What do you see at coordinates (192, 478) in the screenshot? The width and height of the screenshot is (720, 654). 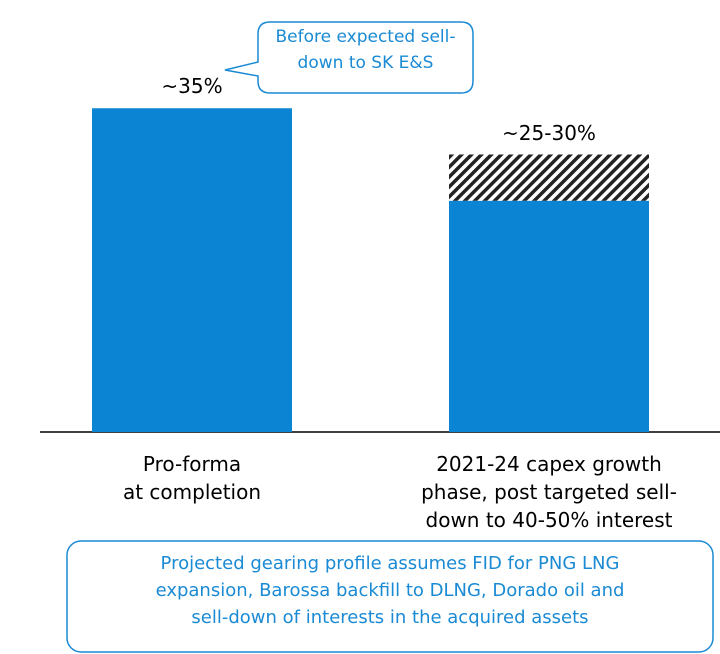 I see `x-tick-label: Pro-forma at completion` at bounding box center [192, 478].